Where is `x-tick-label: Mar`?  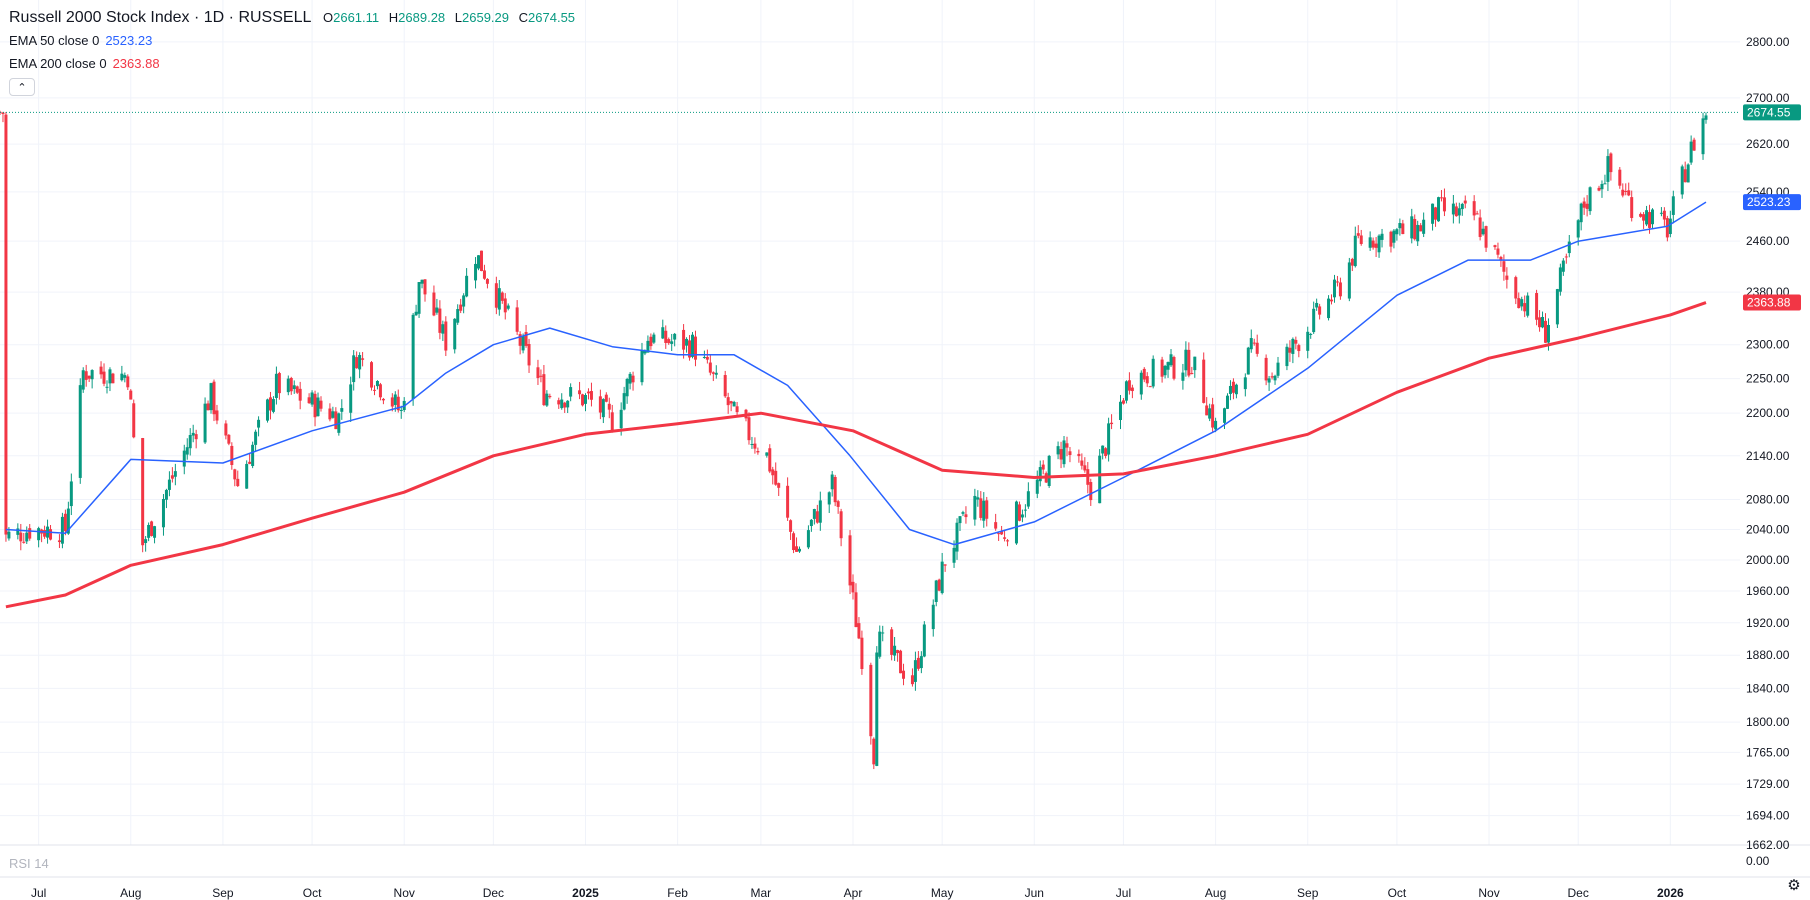
x-tick-label: Mar is located at coordinates (761, 893).